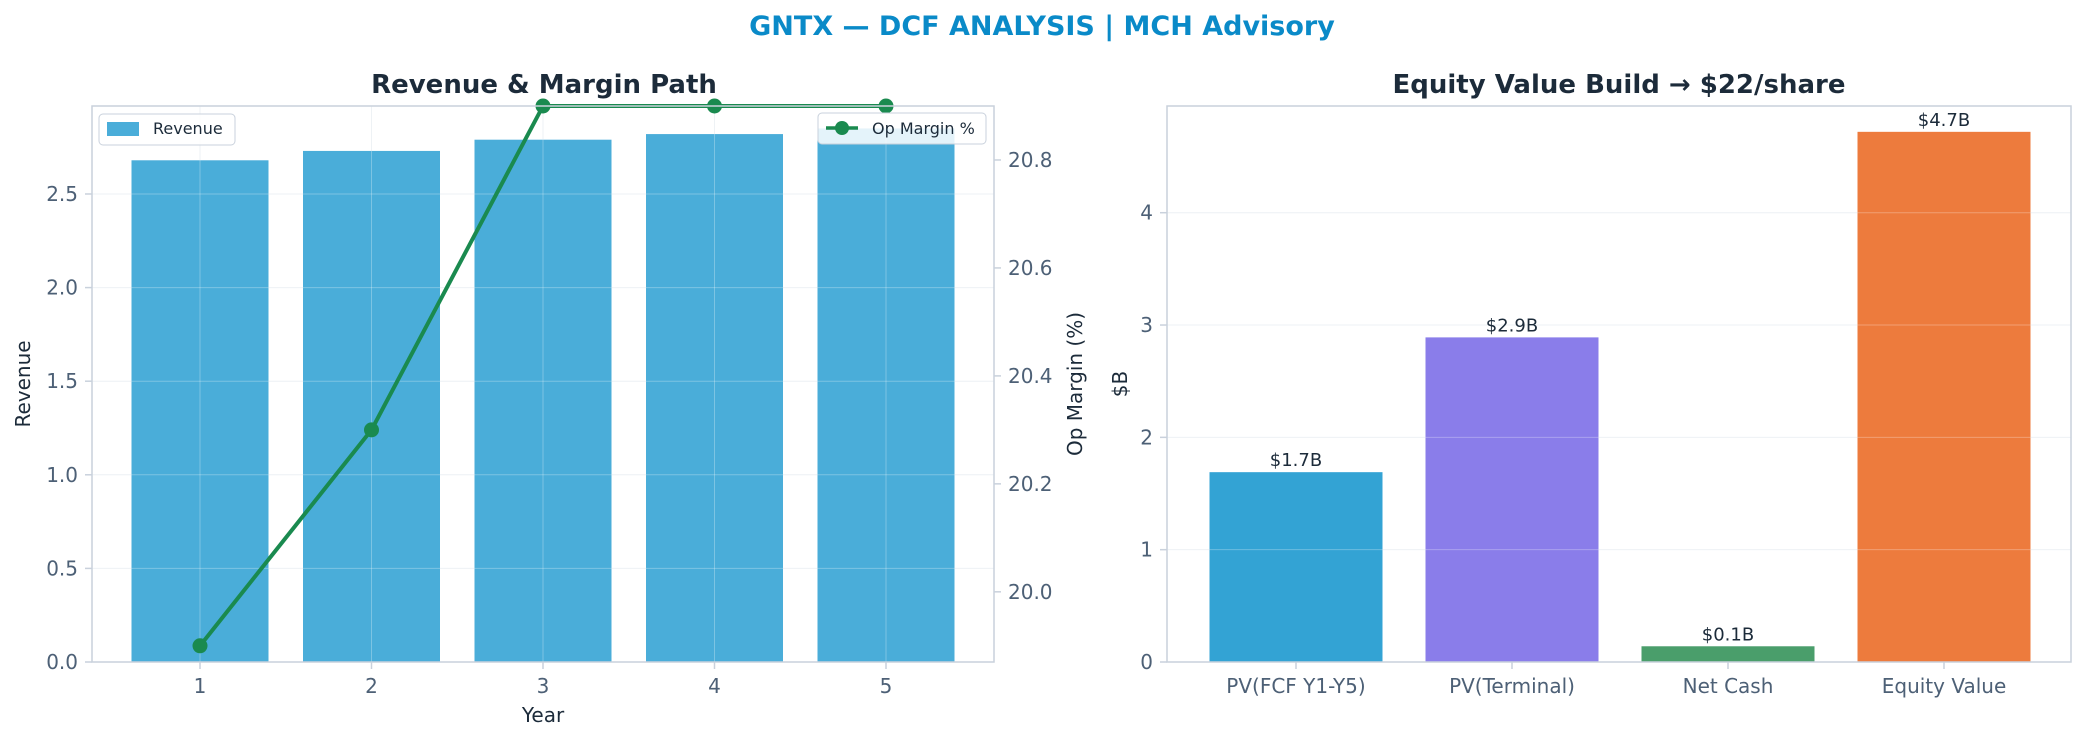 The width and height of the screenshot is (2085, 742). What do you see at coordinates (200, 686) in the screenshot?
I see `left-x-tick-label: 1` at bounding box center [200, 686].